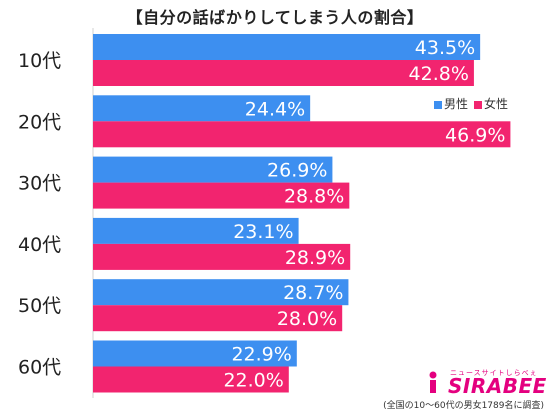 The width and height of the screenshot is (550, 411). Describe the element at coordinates (39, 368) in the screenshot. I see `category-label: 60代` at that location.